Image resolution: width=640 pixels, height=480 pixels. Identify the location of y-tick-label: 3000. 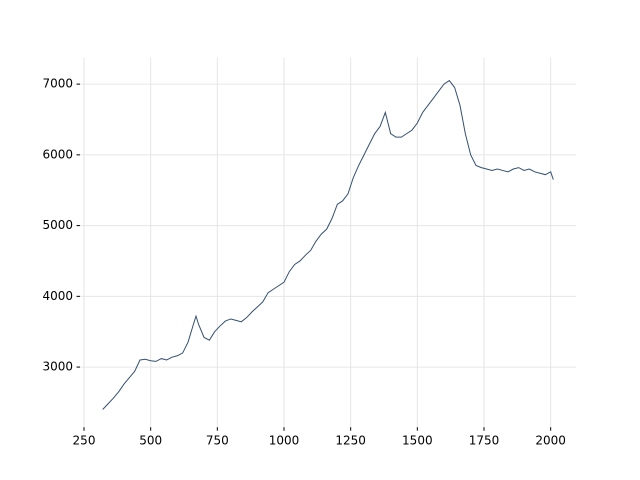
(57, 367).